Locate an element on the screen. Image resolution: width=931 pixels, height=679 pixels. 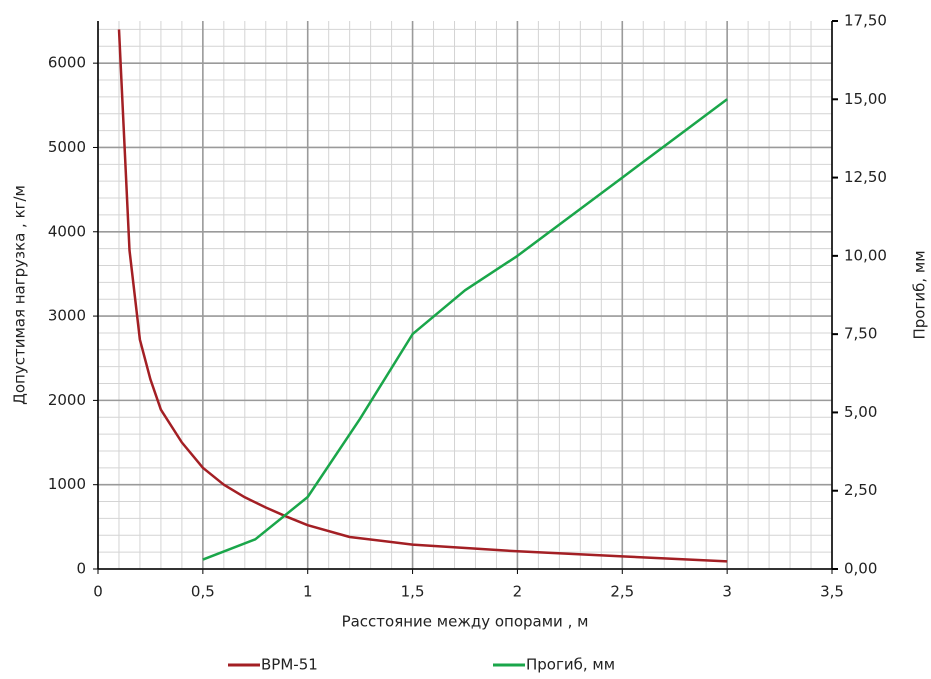
y-tick-label: 4000 is located at coordinates (67, 231).